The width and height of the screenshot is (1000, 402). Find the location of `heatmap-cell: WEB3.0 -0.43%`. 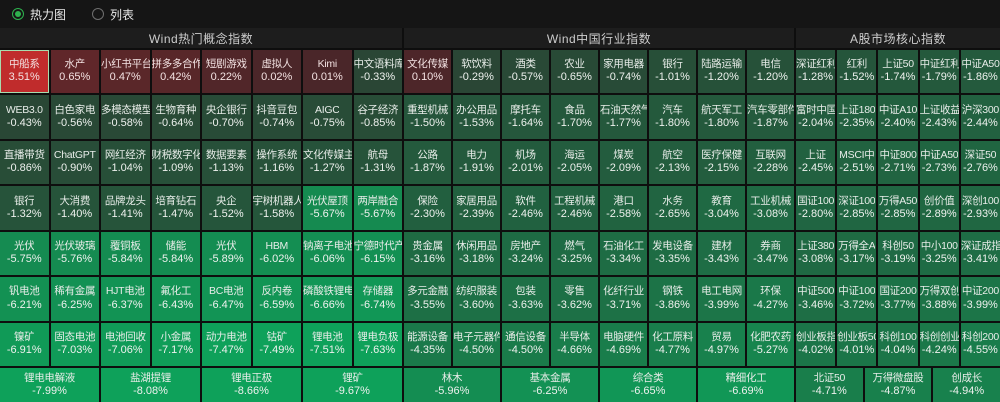

heatmap-cell: WEB3.0 -0.43% is located at coordinates (24, 117).